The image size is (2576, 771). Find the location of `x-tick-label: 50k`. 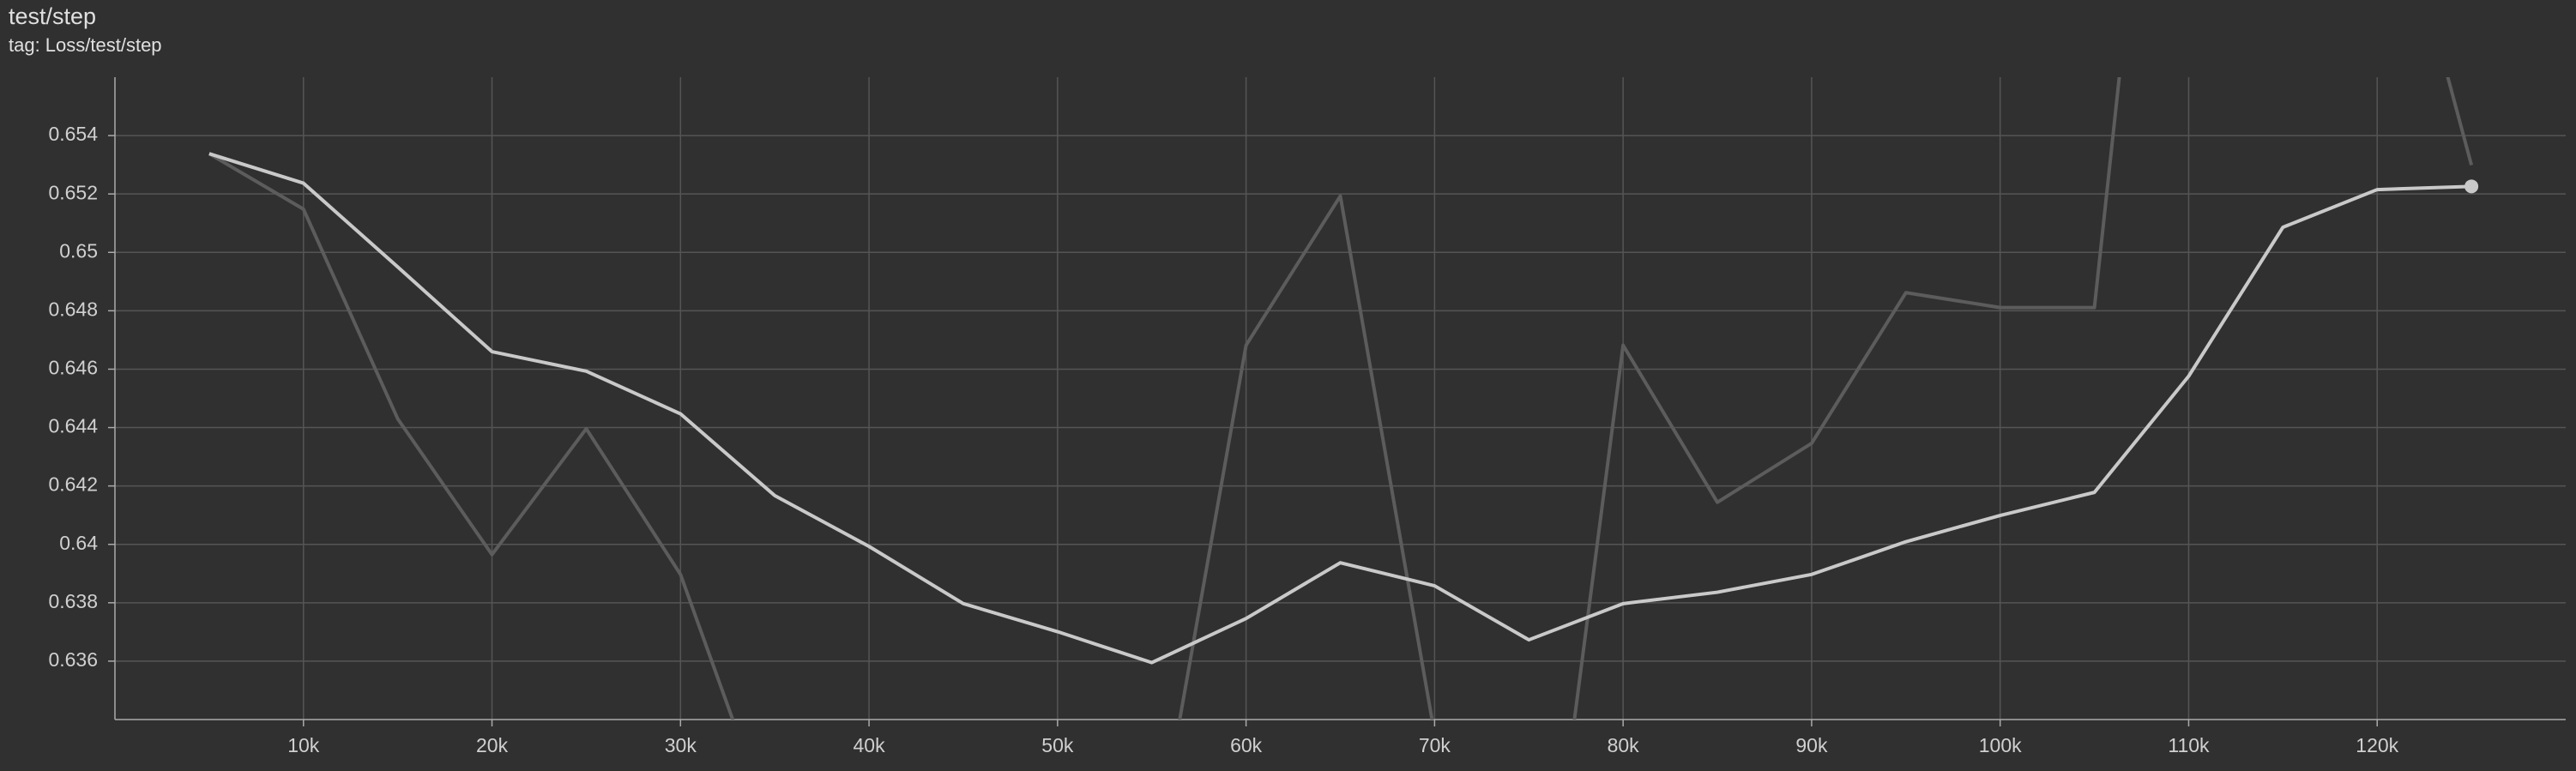

x-tick-label: 50k is located at coordinates (1057, 745).